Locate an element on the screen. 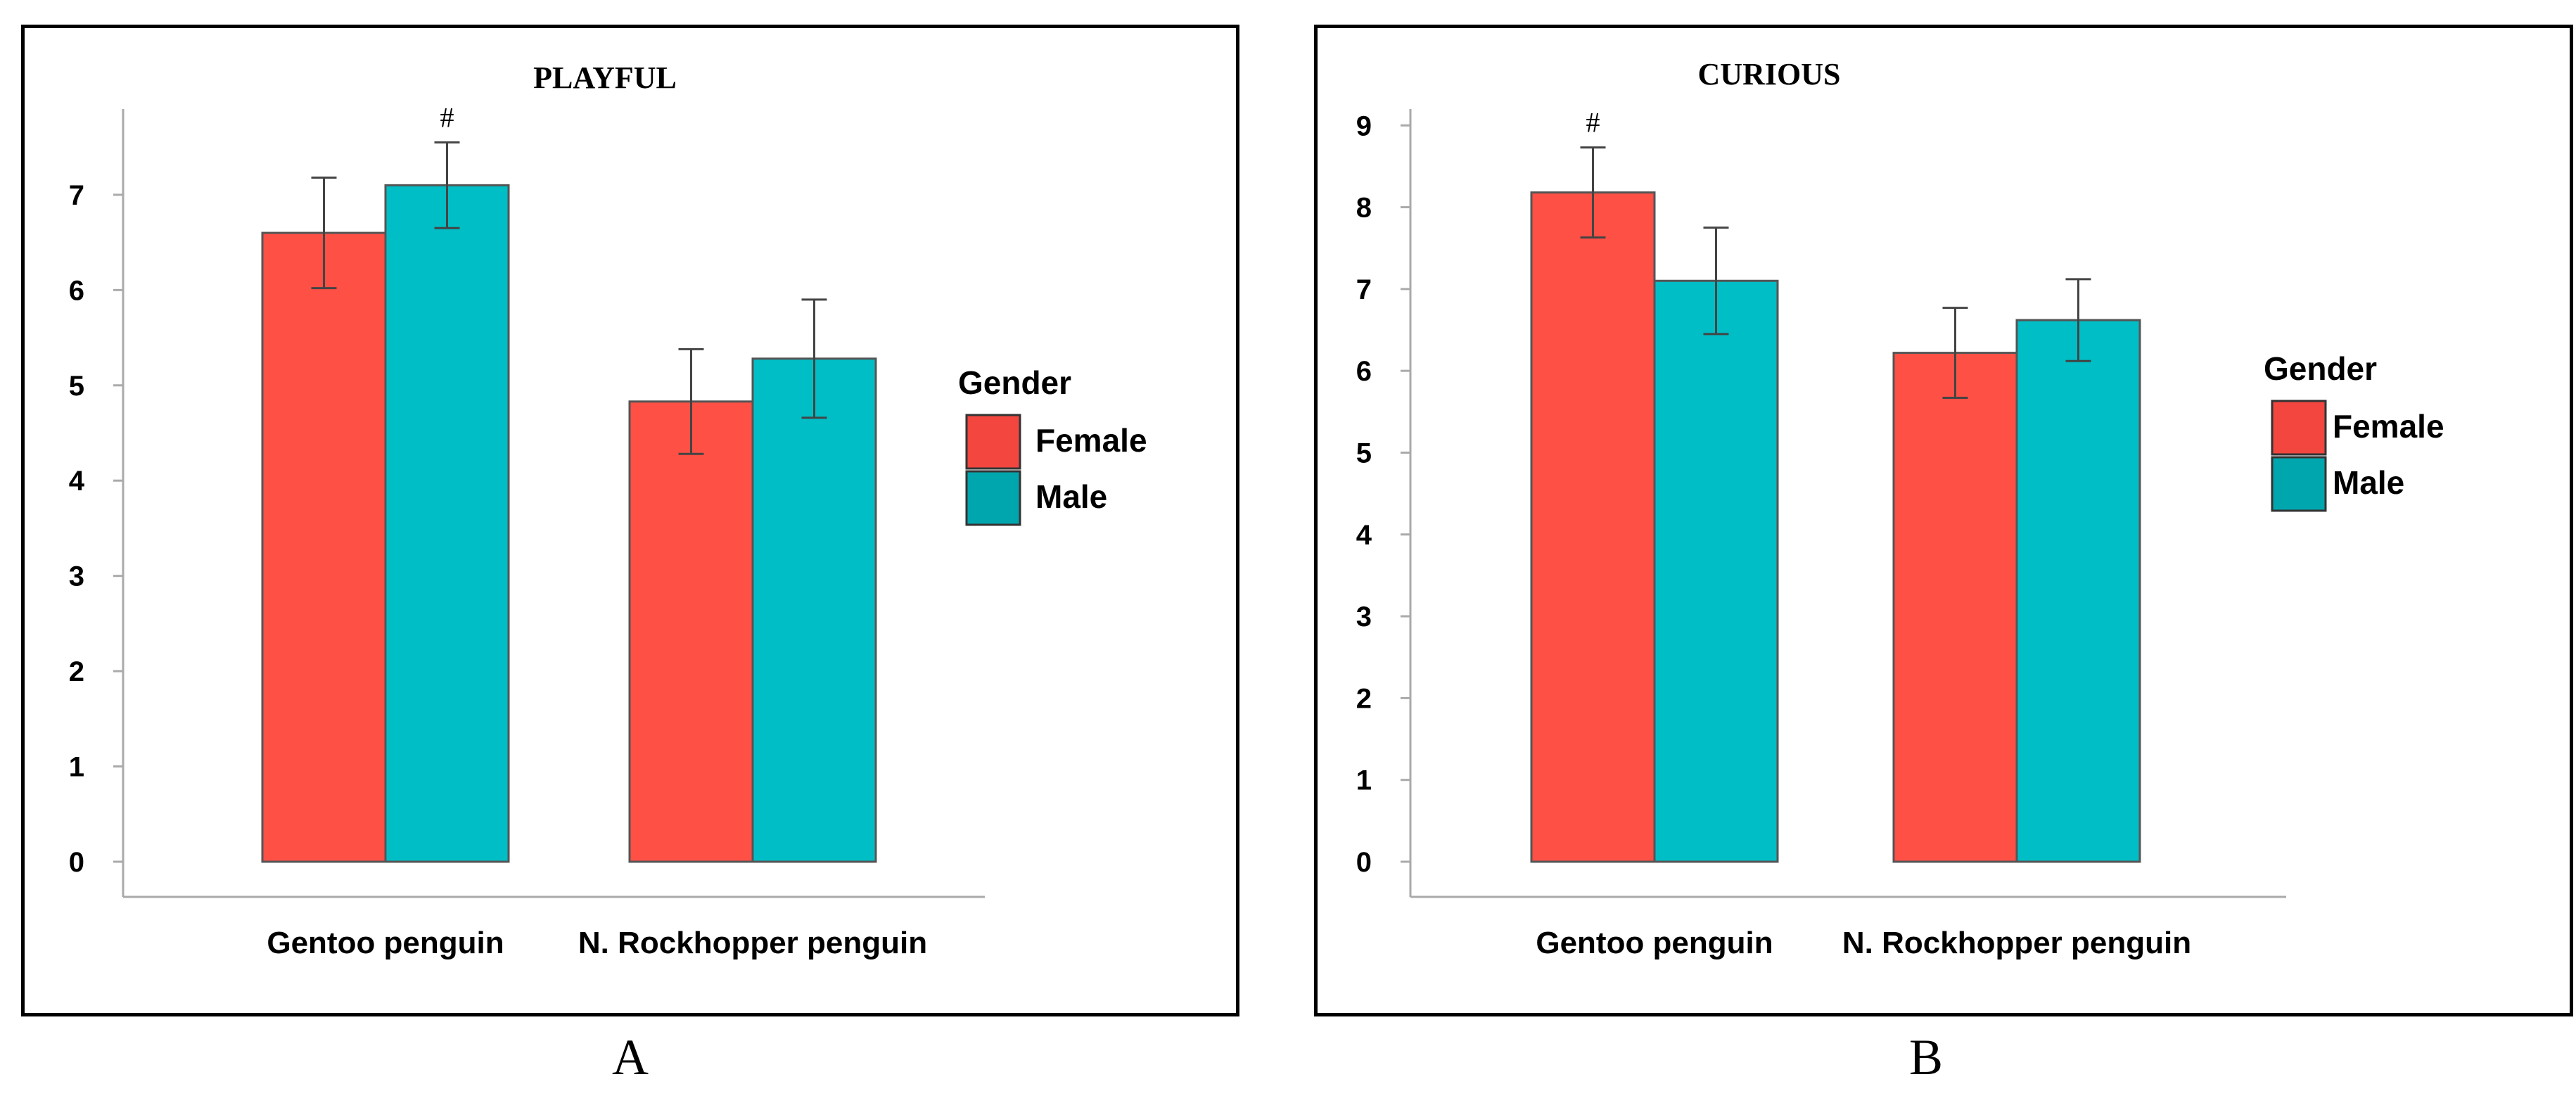  chart-b-legend-swatch-female is located at coordinates (2299, 428).